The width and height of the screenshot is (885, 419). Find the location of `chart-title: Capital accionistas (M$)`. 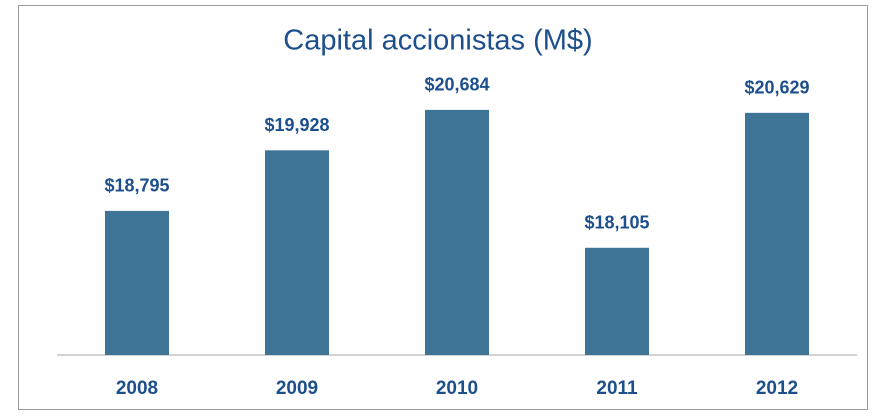

chart-title: Capital accionistas (M$) is located at coordinates (437, 41).